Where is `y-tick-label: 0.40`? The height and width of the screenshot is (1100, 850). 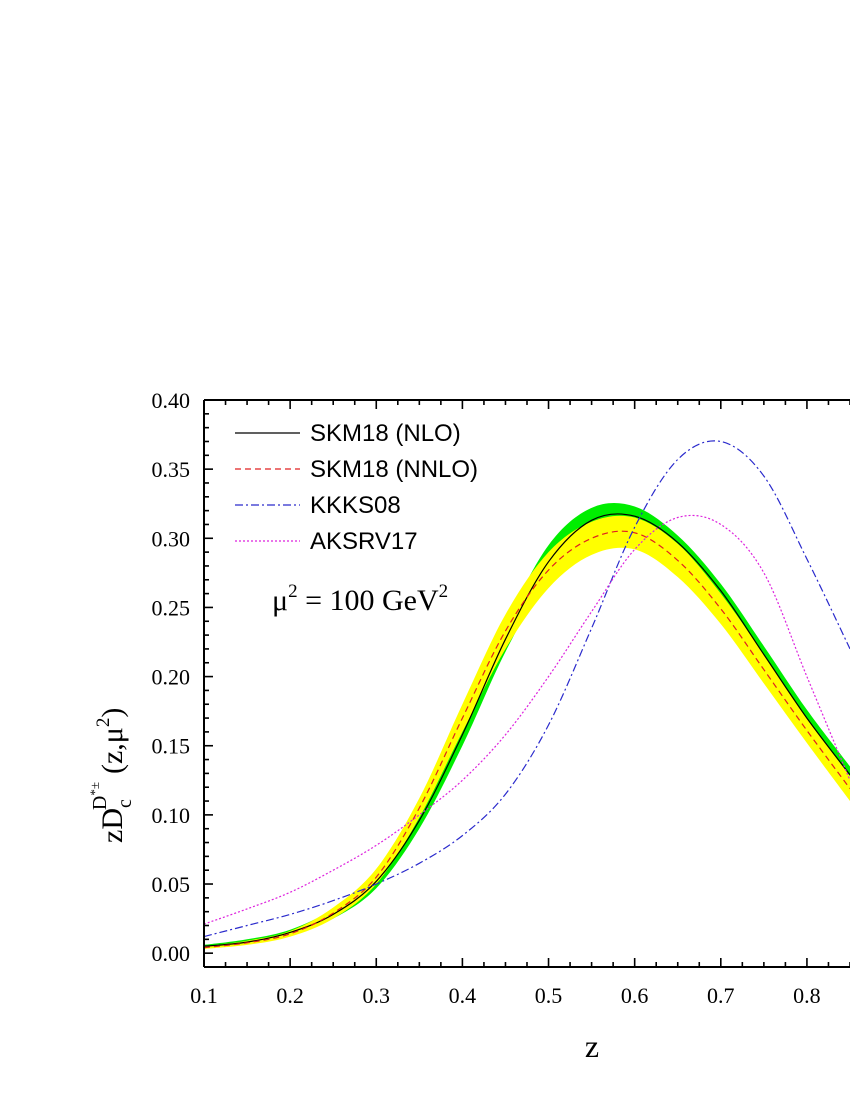
y-tick-label: 0.40 is located at coordinates (171, 400).